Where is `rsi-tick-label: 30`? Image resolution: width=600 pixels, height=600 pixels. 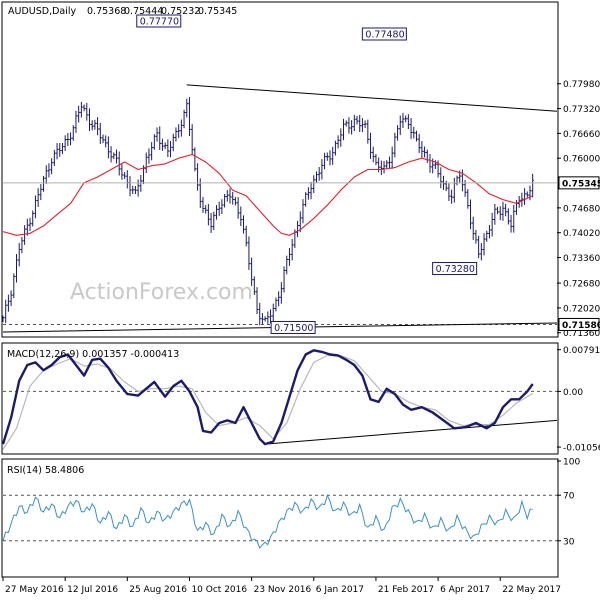 rsi-tick-label: 30 is located at coordinates (569, 542).